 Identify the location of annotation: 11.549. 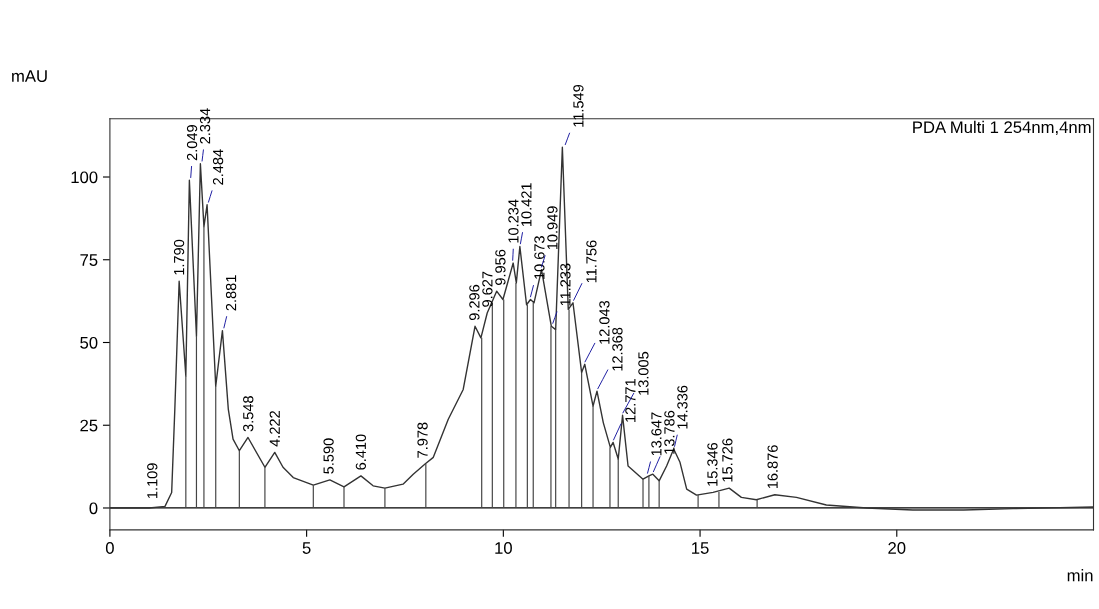
(578, 105).